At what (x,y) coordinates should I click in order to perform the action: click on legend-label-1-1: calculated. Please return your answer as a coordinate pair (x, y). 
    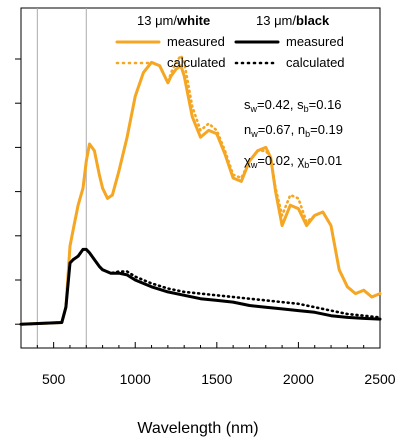
    Looking at the image, I should click on (315, 62).